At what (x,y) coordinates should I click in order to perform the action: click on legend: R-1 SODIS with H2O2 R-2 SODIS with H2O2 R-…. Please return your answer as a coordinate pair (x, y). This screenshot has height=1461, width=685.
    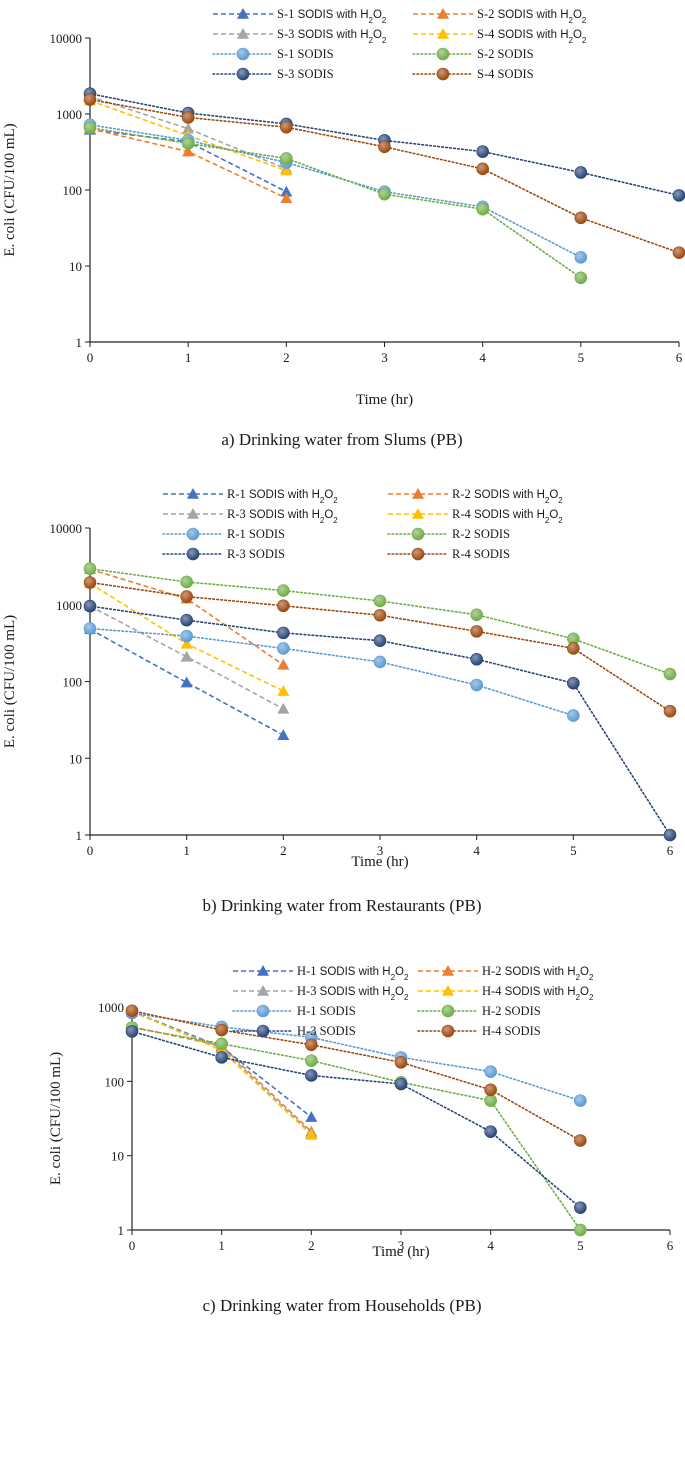
    Looking at the image, I should click on (362, 524).